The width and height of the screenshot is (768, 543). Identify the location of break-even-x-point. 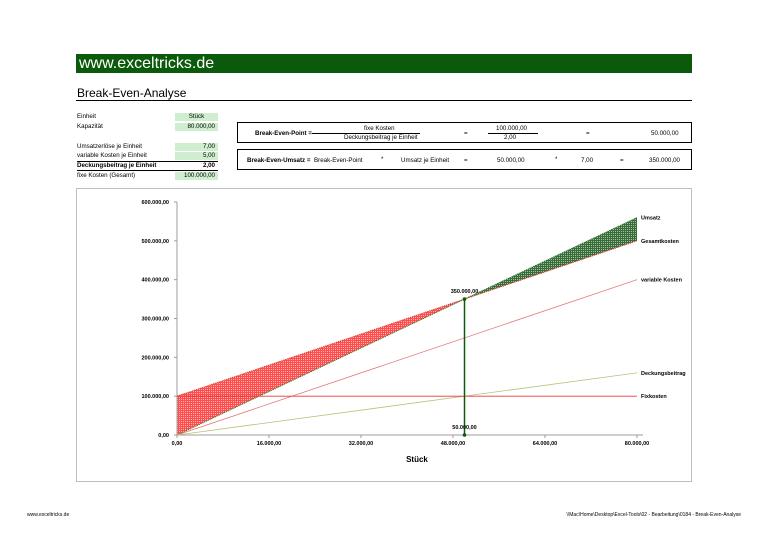
(464, 435).